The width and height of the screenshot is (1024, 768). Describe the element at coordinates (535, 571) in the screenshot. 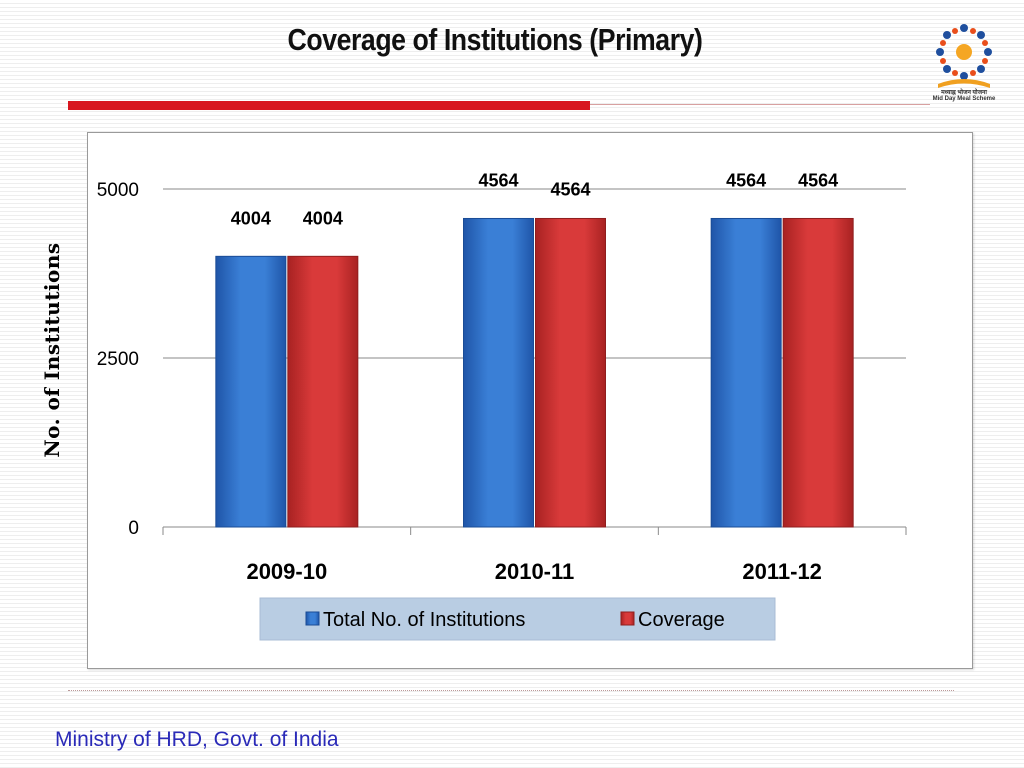

I see `x-tick-label: 2010-11` at that location.